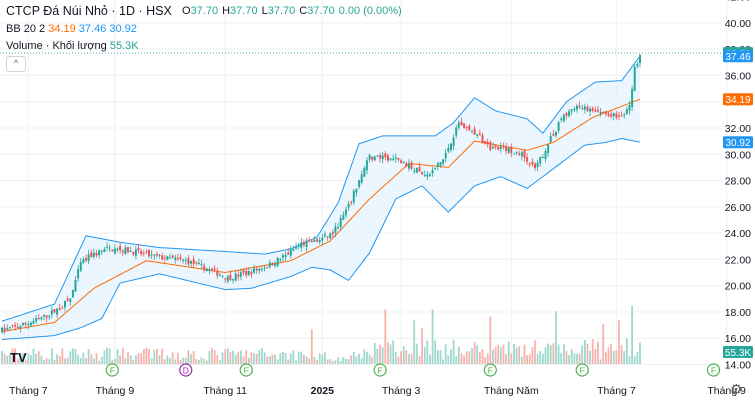 The image size is (755, 400). What do you see at coordinates (736, 389) in the screenshot?
I see `settings-icon: ⚙` at bounding box center [736, 389].